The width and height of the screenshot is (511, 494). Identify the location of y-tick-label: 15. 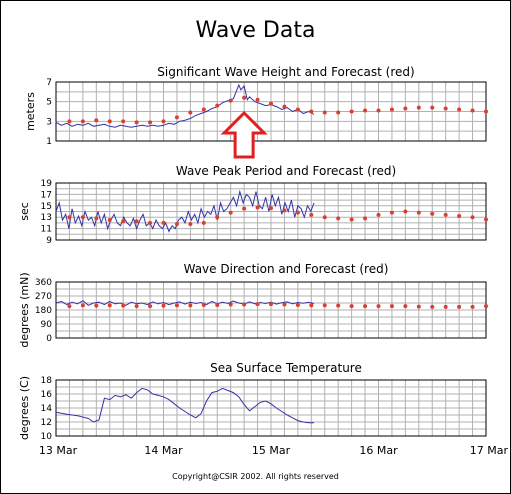
(46, 207).